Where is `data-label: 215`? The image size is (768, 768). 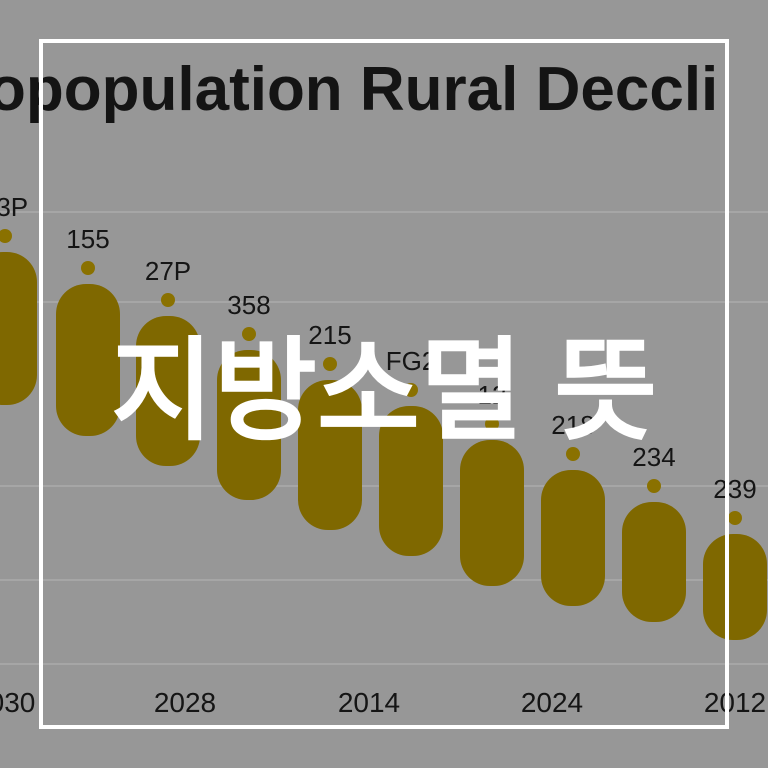
data-label: 215 is located at coordinates (329, 335).